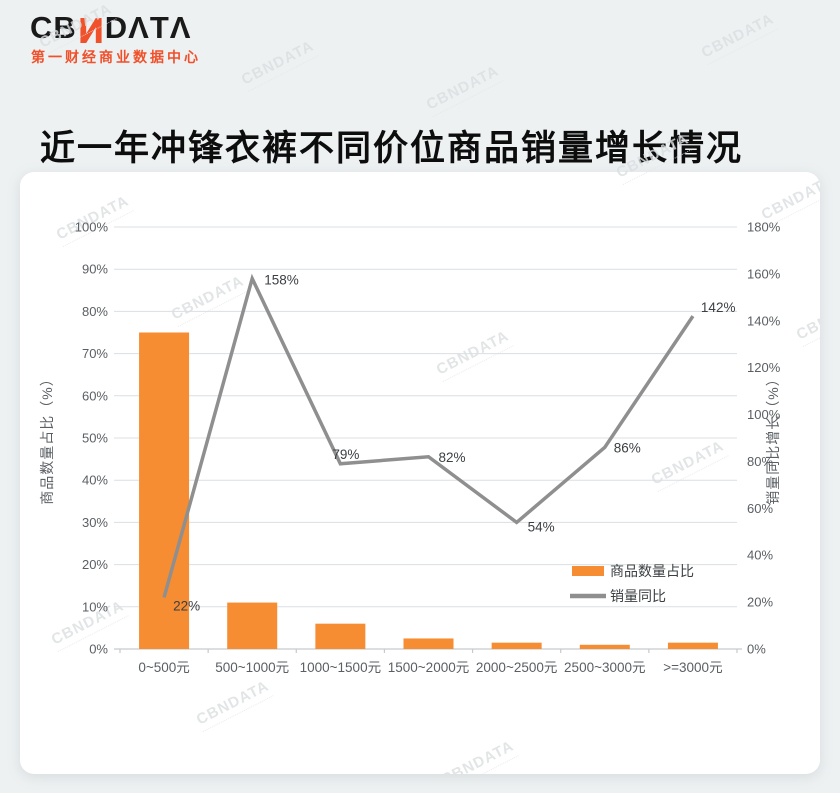  I want to click on category-label: 0~500元, so click(163, 667).